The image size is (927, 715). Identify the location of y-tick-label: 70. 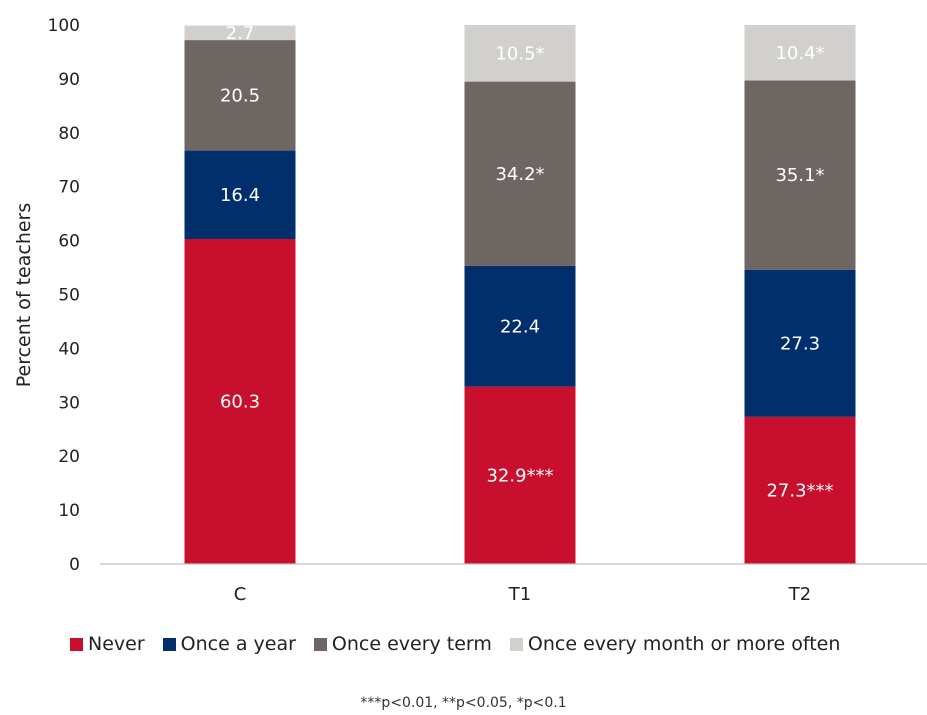
(69, 188).